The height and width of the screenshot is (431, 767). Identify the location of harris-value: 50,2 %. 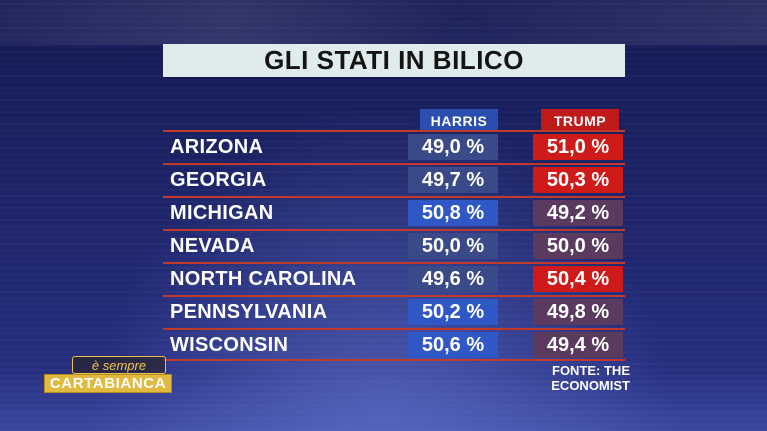
(453, 312).